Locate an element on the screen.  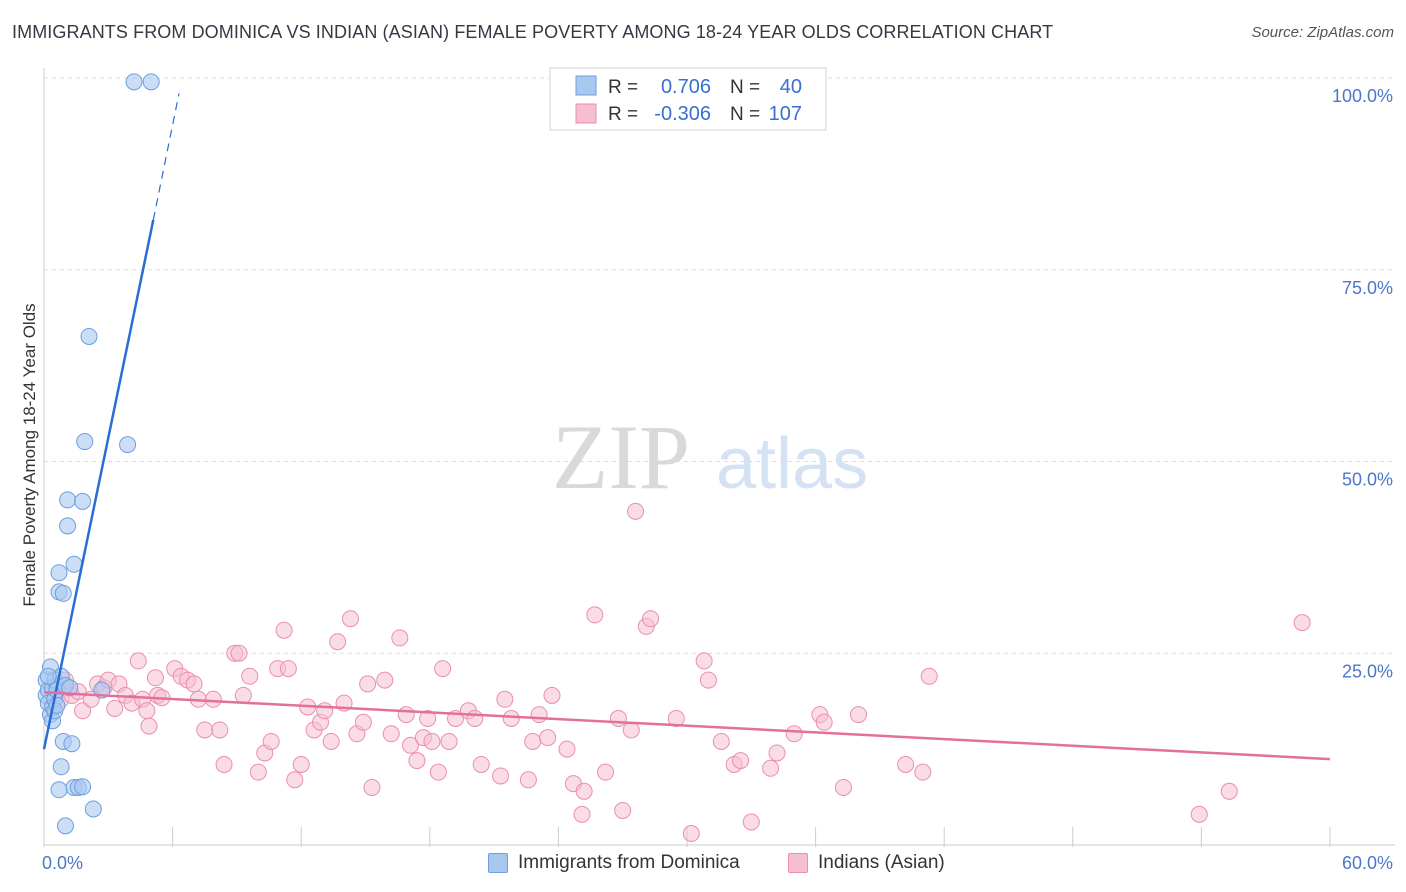
legend-n-value-blue: 40 is located at coordinates (791, 87).